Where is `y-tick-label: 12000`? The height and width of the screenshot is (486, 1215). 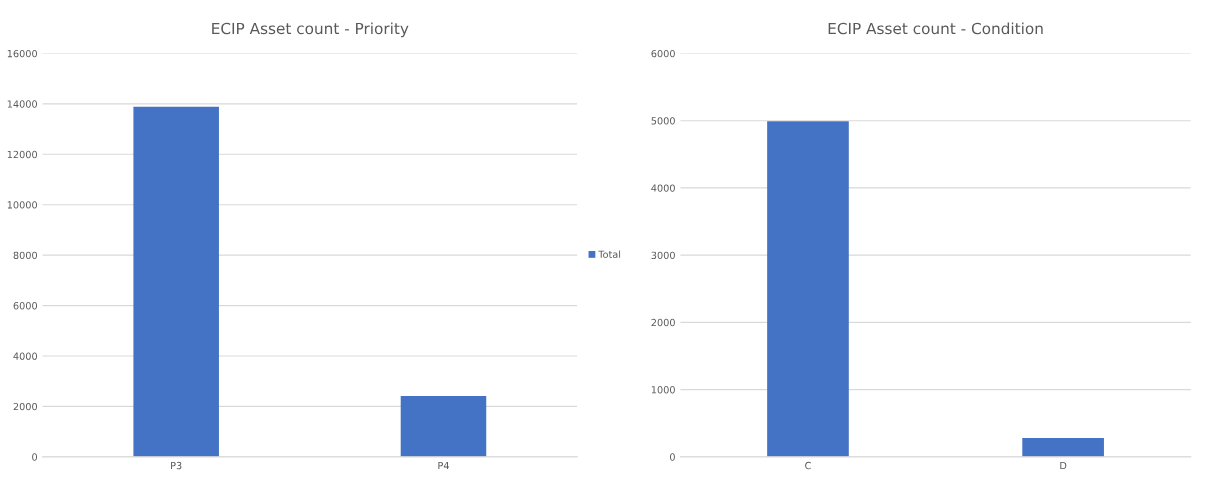 y-tick-label: 12000 is located at coordinates (22, 154).